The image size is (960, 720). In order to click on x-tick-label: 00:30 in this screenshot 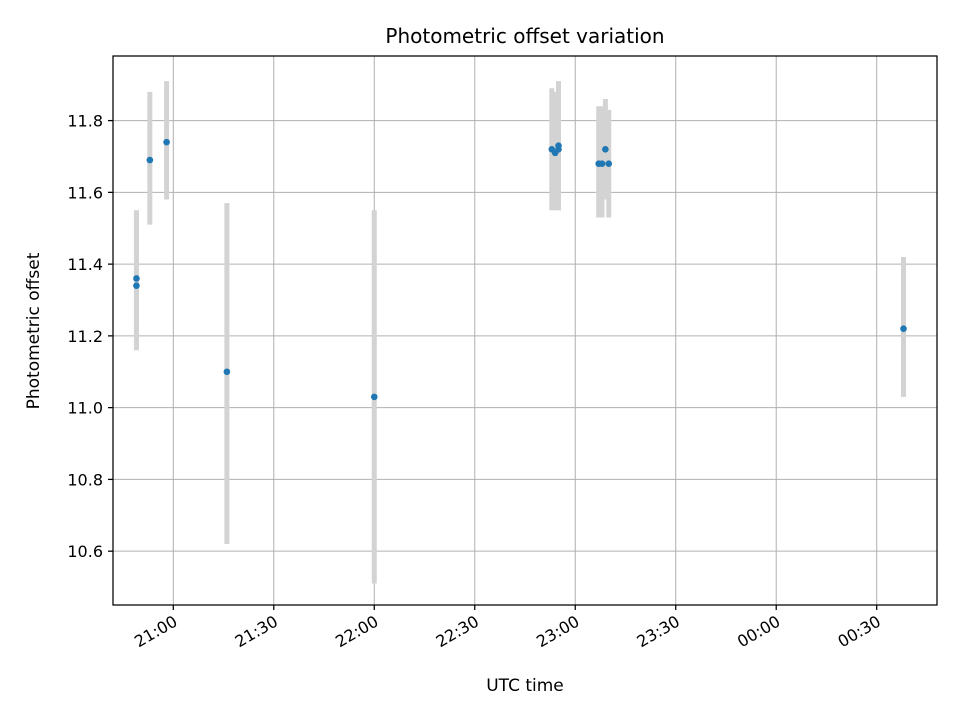, I will do `click(859, 632)`.